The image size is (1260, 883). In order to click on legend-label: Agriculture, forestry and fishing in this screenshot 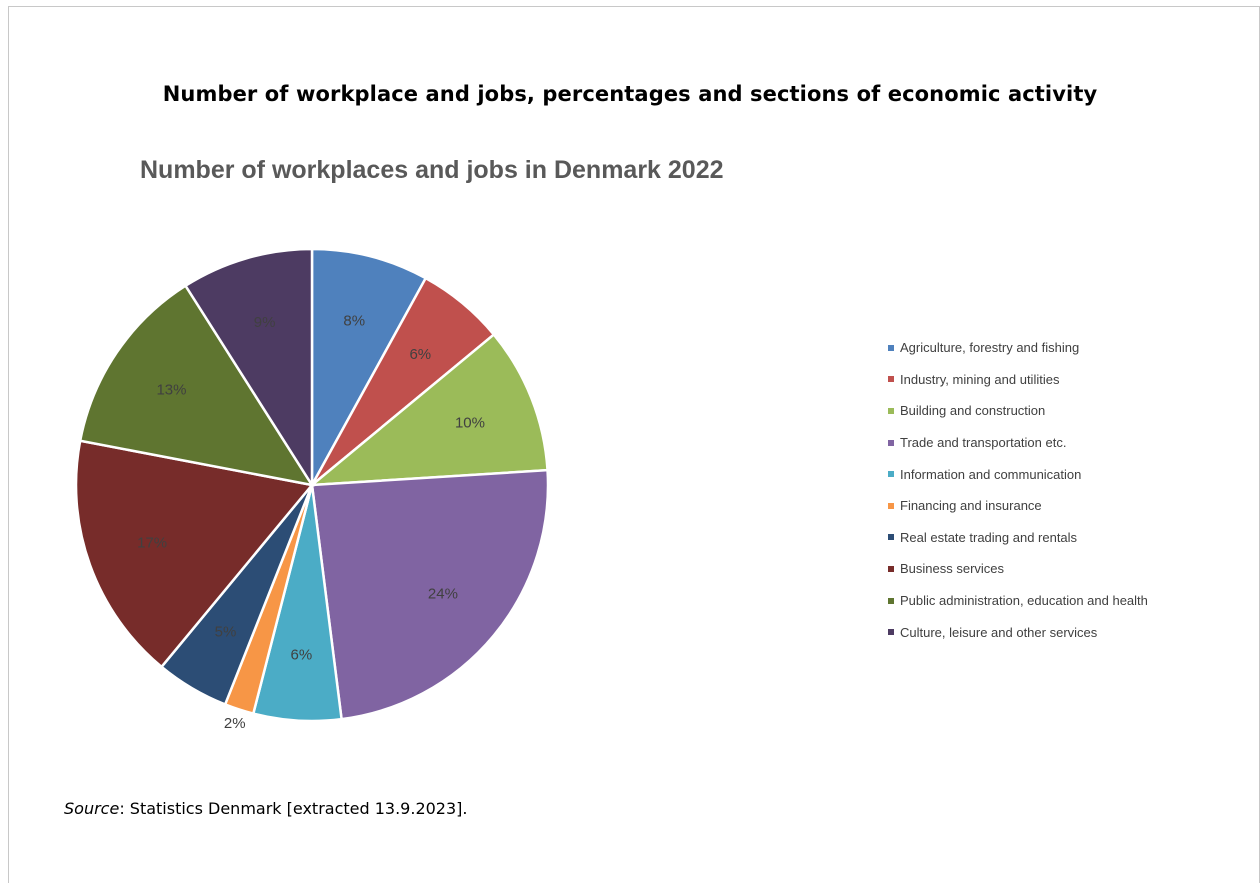, I will do `click(990, 348)`.